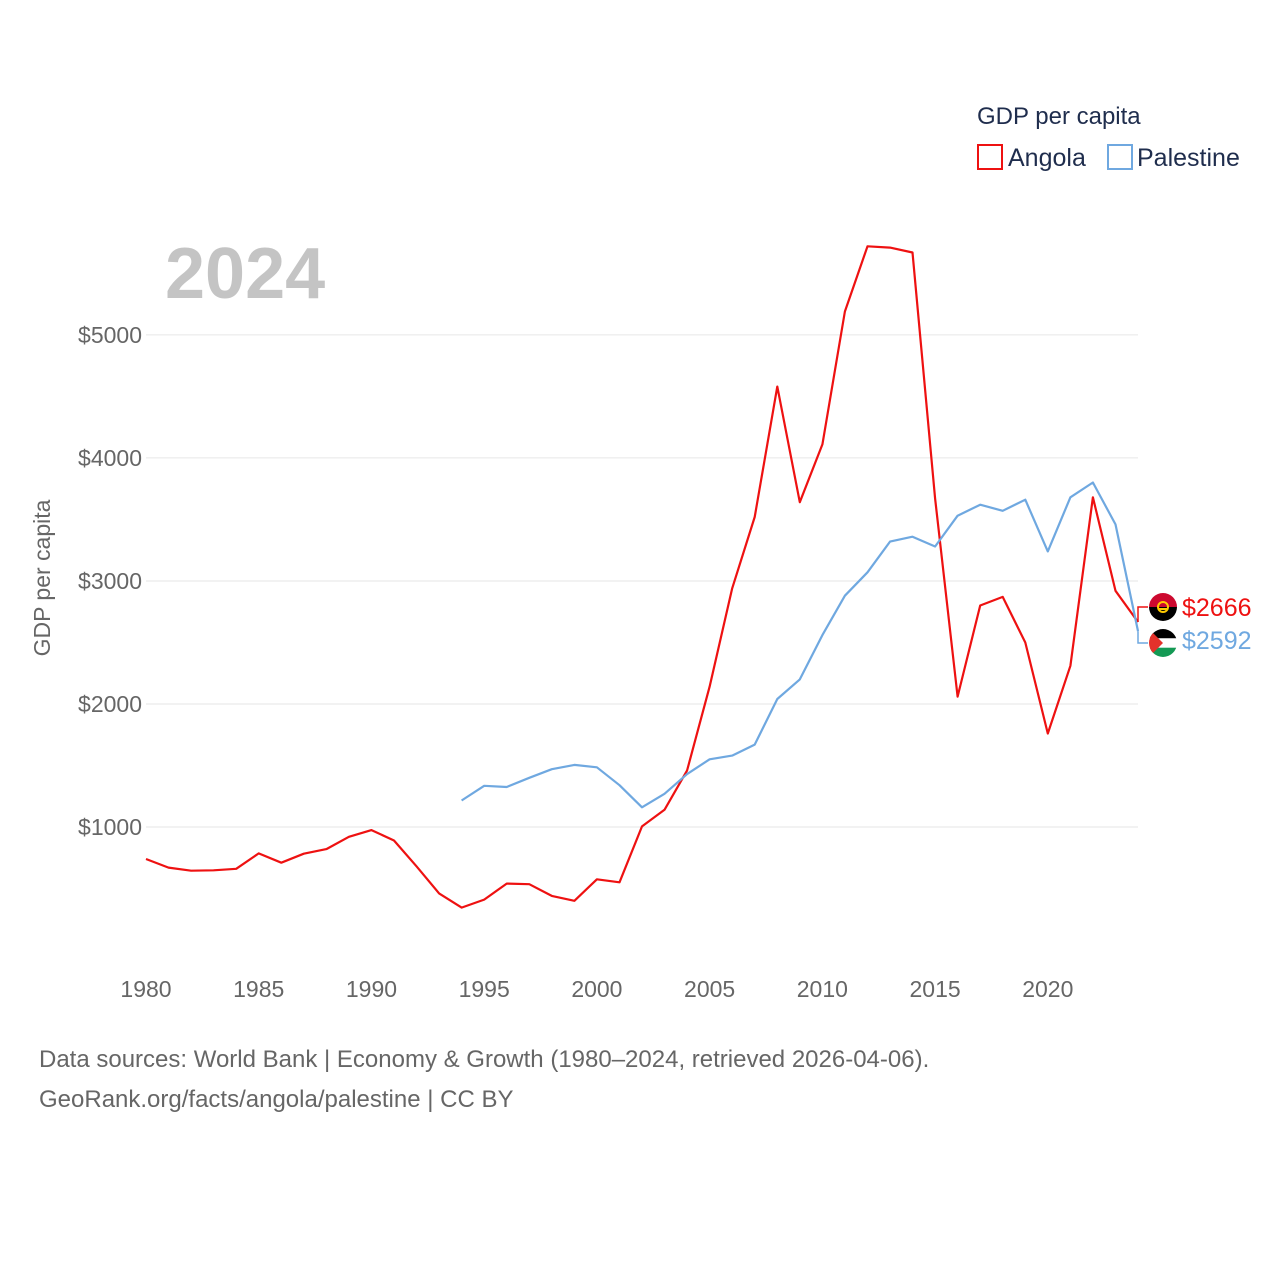 This screenshot has height=1280, width=1280. I want to click on palestine-flag-icon, so click(1163, 643).